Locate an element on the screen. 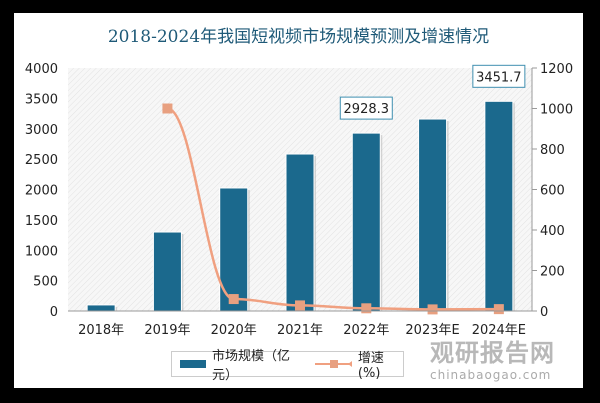 This screenshot has width=600, height=403. x-tick-label: 2024年E is located at coordinates (499, 330).